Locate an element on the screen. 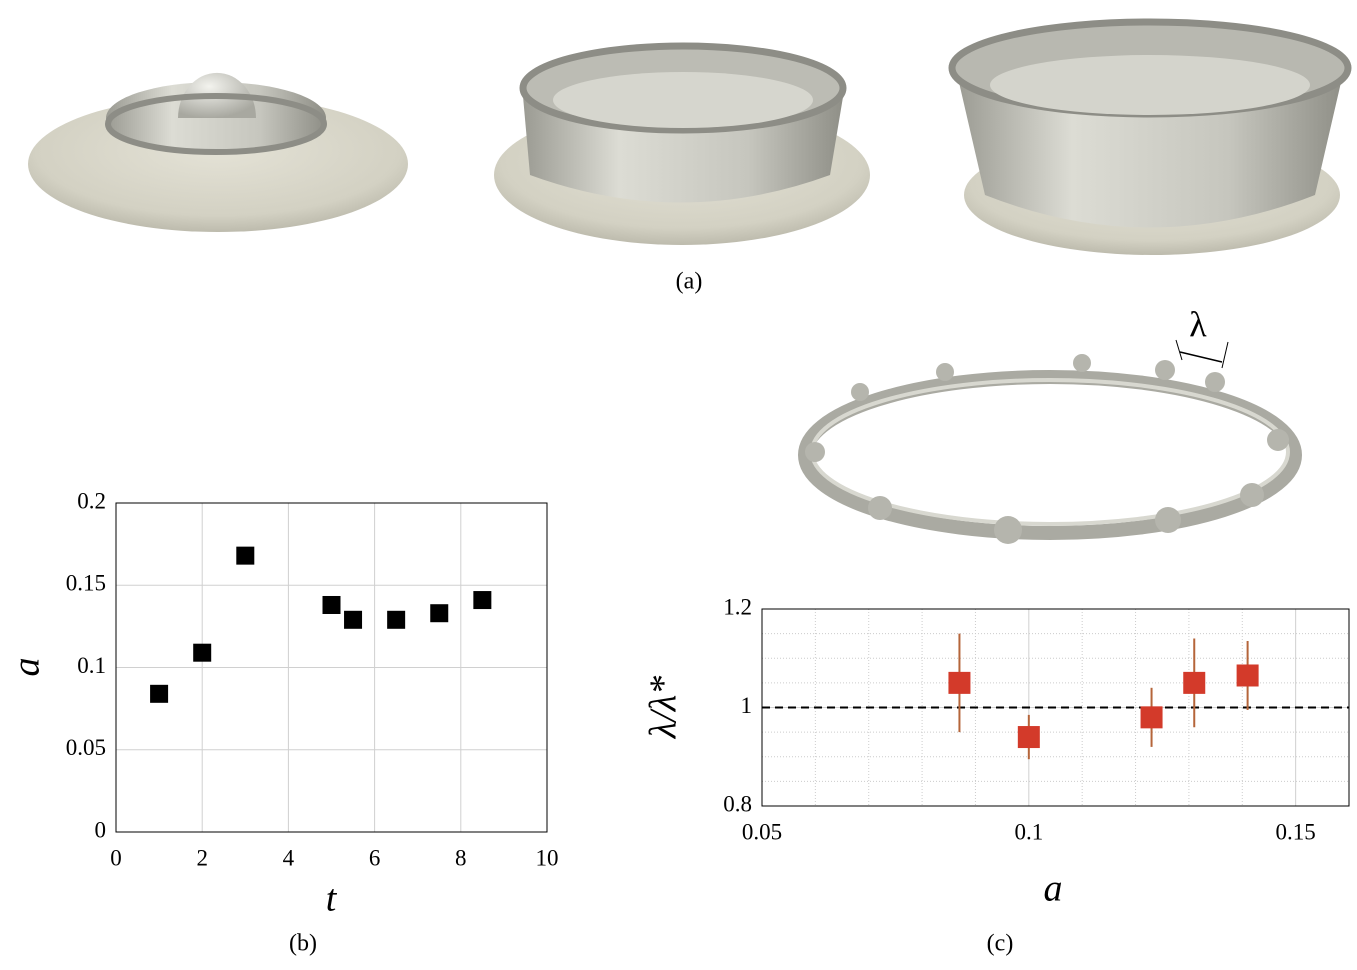  render-crown-mid is located at coordinates (682, 143).